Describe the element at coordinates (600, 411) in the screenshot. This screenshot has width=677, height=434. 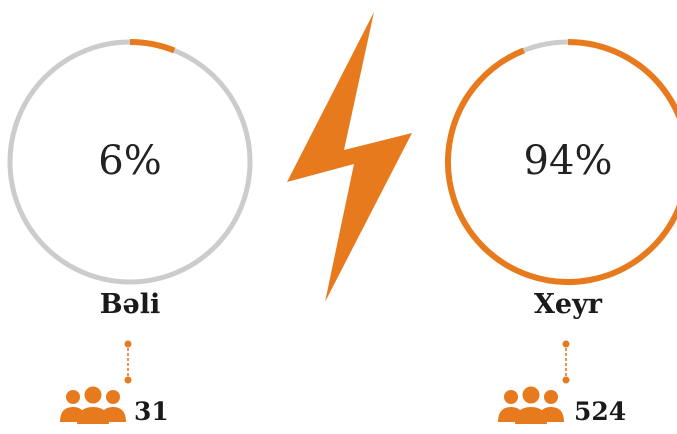
I see `respondent-count-no: 524` at that location.